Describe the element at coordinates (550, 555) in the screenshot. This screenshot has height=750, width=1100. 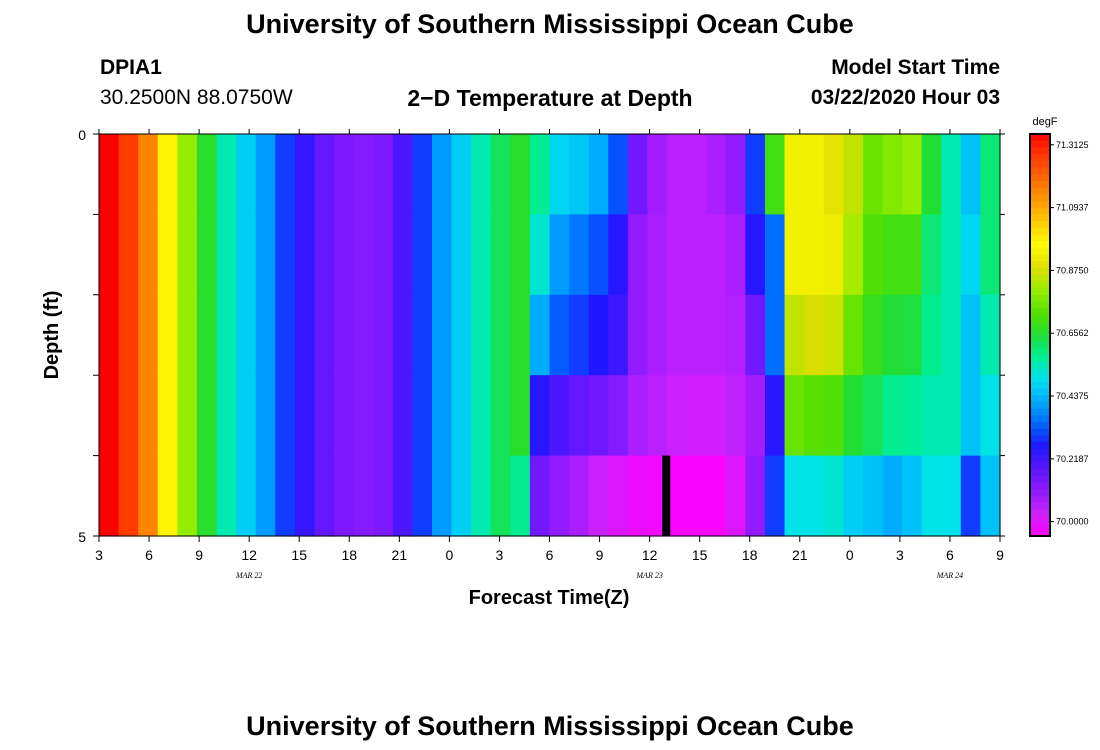
I see `x-tick-label: 6` at that location.